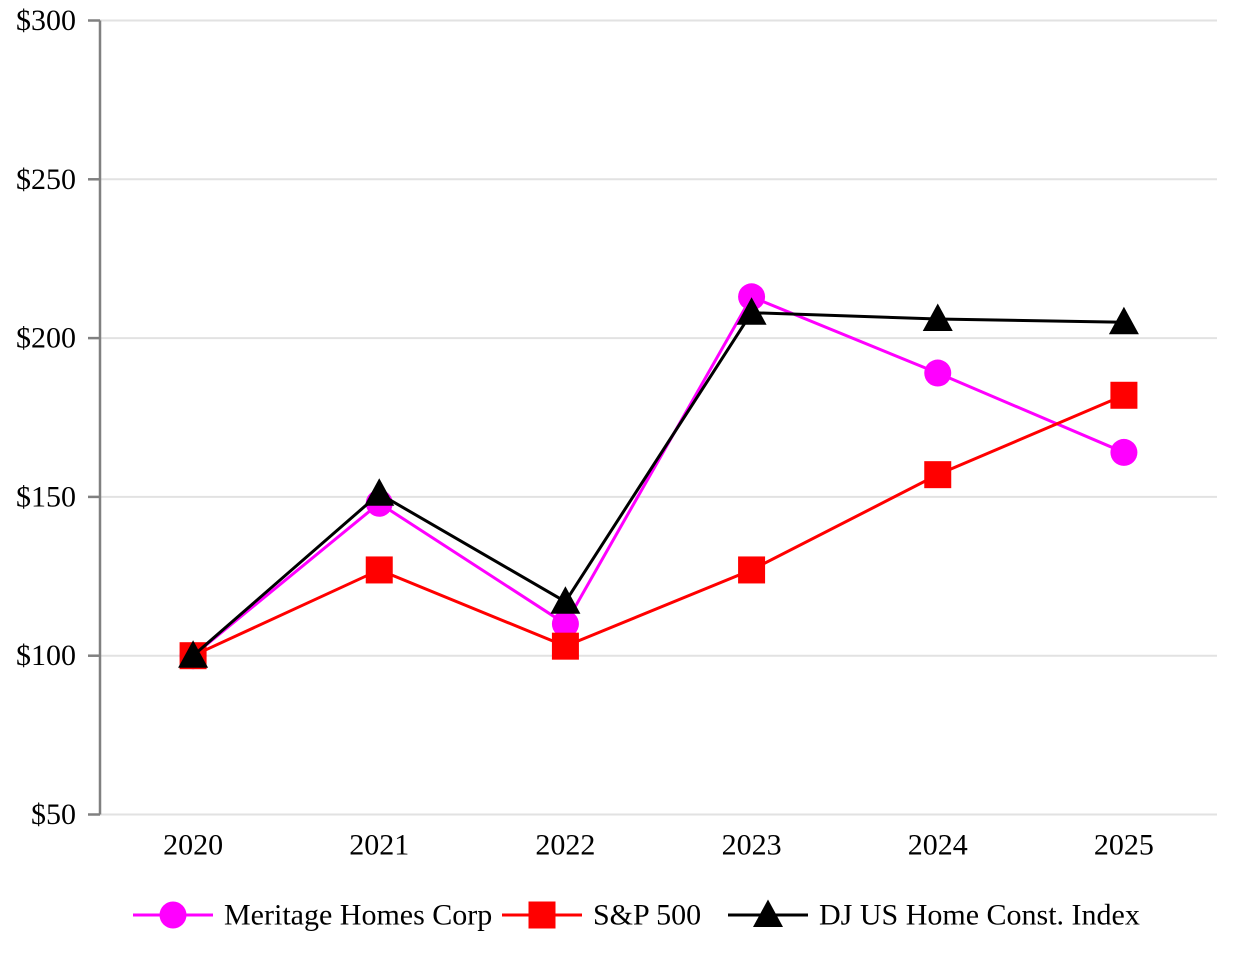 Image resolution: width=1236 pixels, height=965 pixels. Describe the element at coordinates (193, 845) in the screenshot. I see `x-tick-label: 2020` at that location.